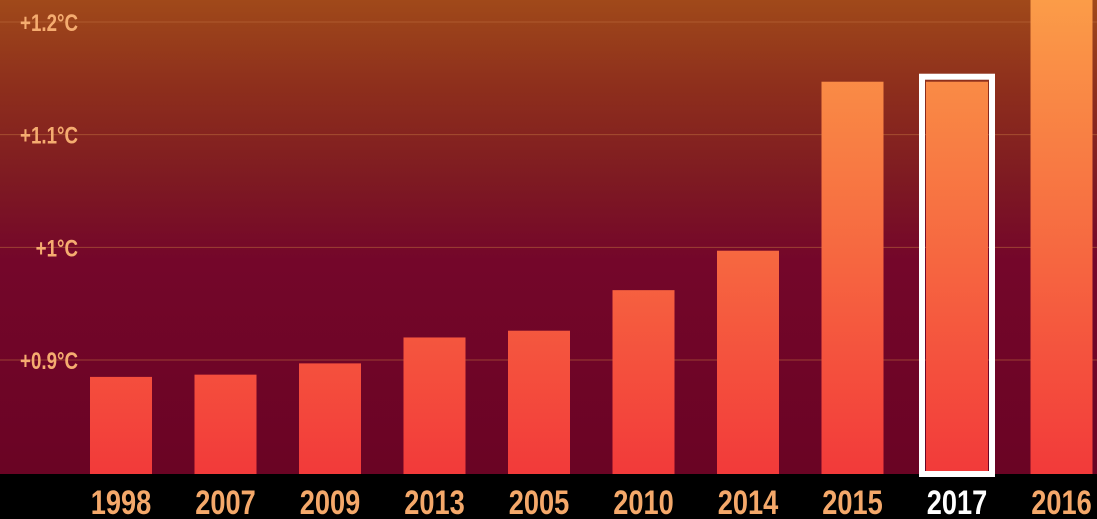 The width and height of the screenshot is (1097, 519). What do you see at coordinates (852, 501) in the screenshot?
I see `x-label-2015: 2015` at bounding box center [852, 501].